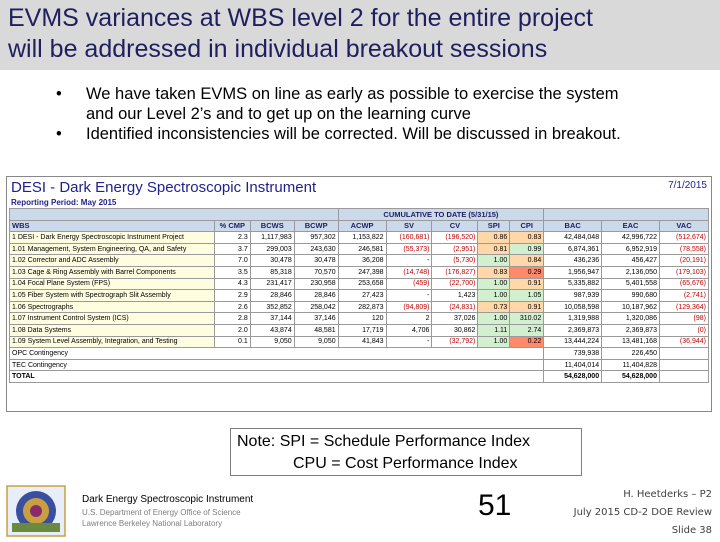  I want to click on summary-row: TEC Contingency 11,404,014 11,404,828, so click(359, 365).